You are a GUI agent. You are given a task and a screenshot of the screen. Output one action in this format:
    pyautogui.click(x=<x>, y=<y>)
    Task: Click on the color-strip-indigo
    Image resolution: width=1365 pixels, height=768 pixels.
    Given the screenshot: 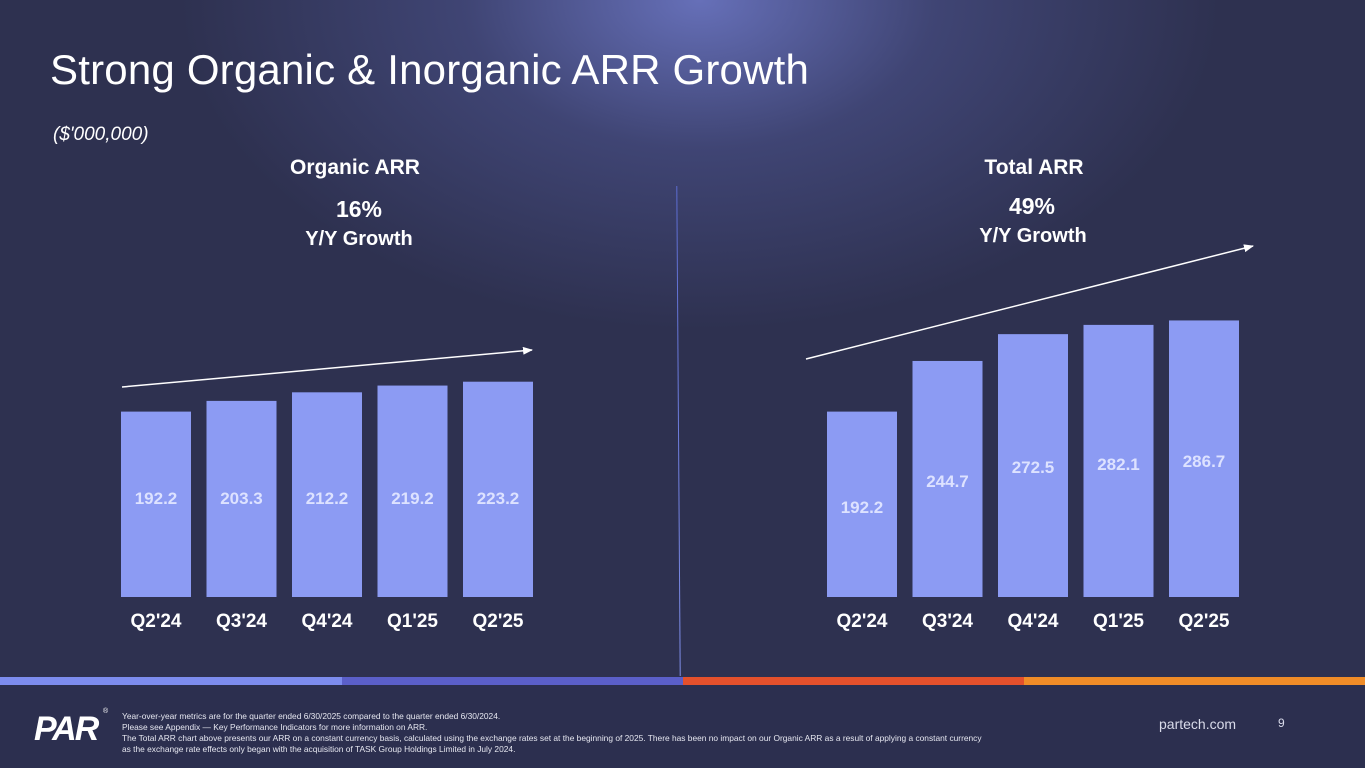 What is the action you would take?
    pyautogui.click(x=512, y=681)
    